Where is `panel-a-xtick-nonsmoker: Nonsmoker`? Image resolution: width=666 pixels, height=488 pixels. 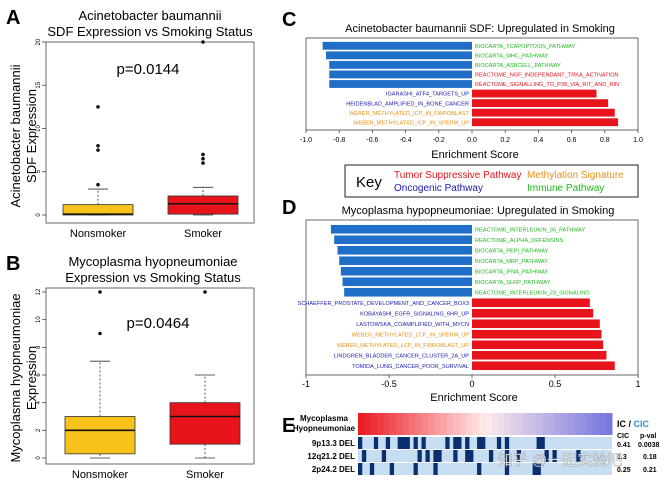
panel-a-xtick-nonsmoker: Nonsmoker is located at coordinates (98, 234).